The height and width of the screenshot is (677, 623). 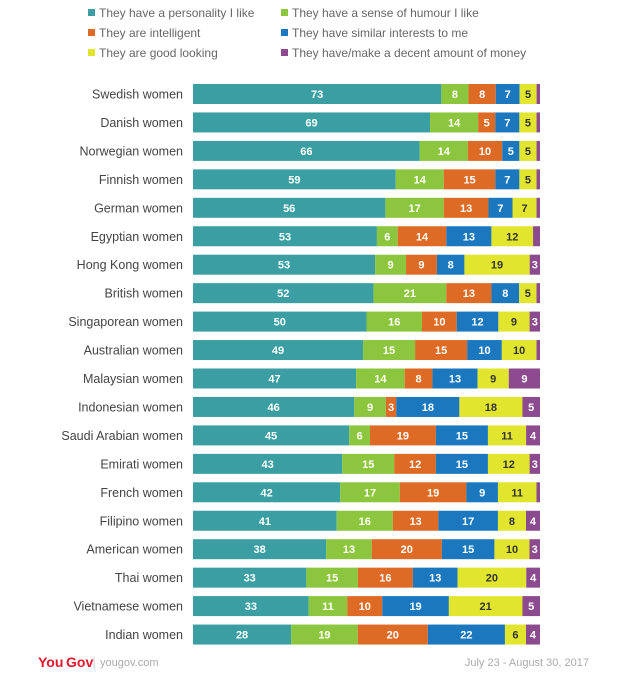 I want to click on data-label: 53, so click(x=284, y=266).